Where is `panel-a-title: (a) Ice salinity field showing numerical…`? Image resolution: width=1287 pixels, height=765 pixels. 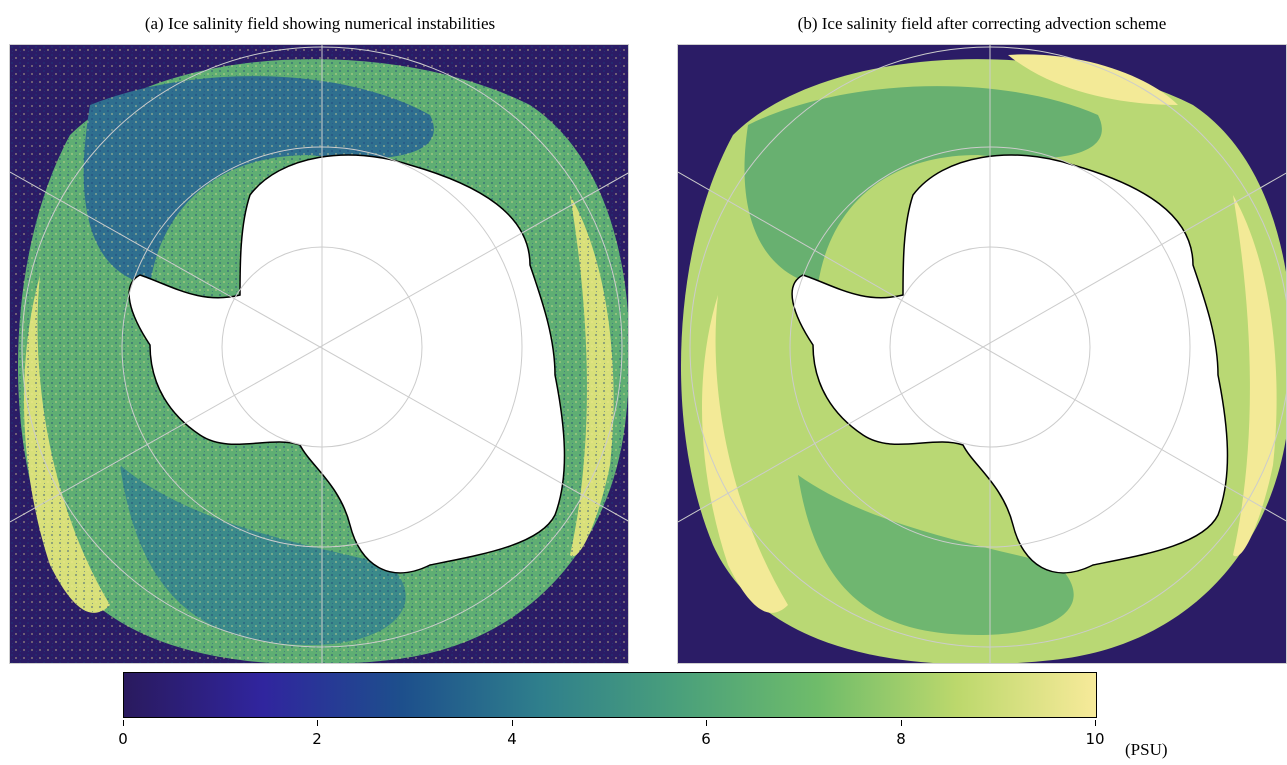 panel-a-title: (a) Ice salinity field showing numerical… is located at coordinates (320, 23).